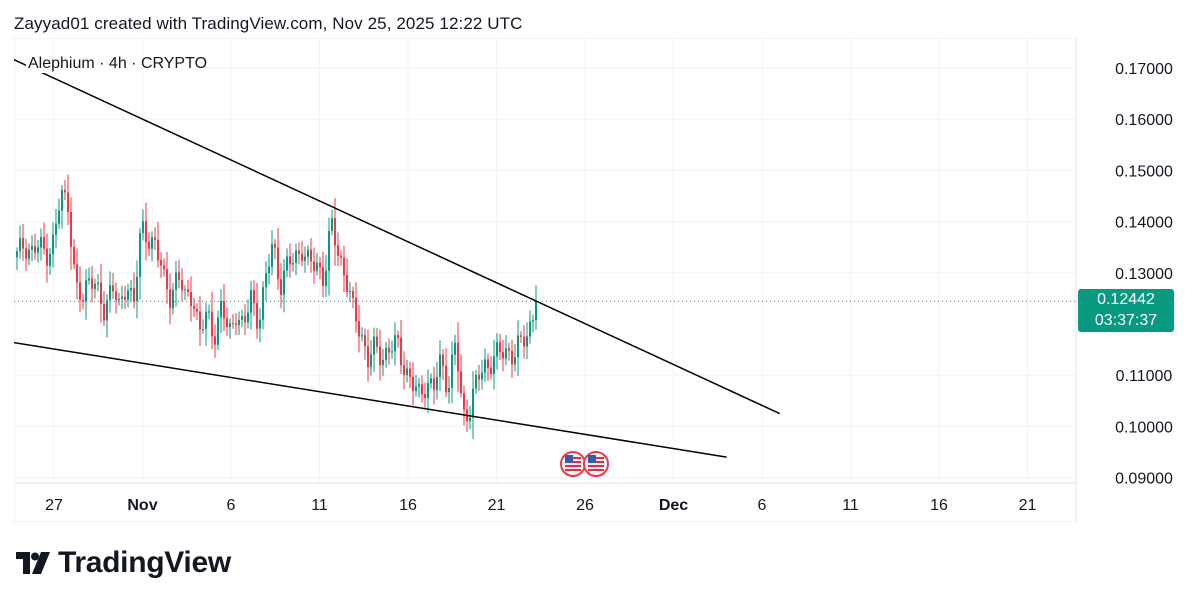 The width and height of the screenshot is (1200, 607). What do you see at coordinates (850, 505) in the screenshot?
I see `time-tick-label: 11` at bounding box center [850, 505].